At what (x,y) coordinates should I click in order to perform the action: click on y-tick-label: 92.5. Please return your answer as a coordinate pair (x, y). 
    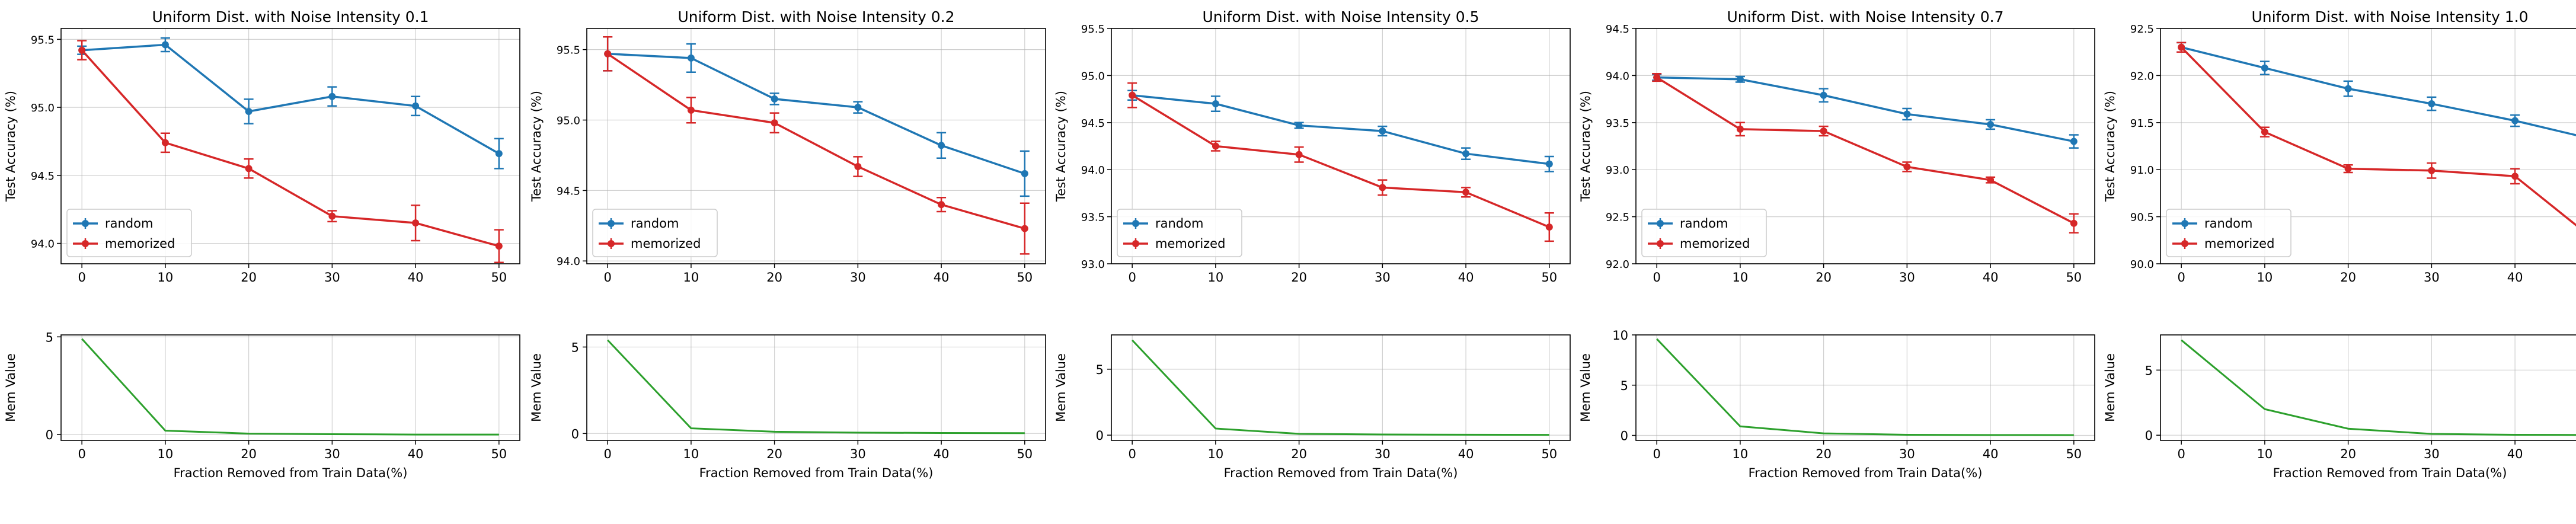
    Looking at the image, I should click on (2142, 29).